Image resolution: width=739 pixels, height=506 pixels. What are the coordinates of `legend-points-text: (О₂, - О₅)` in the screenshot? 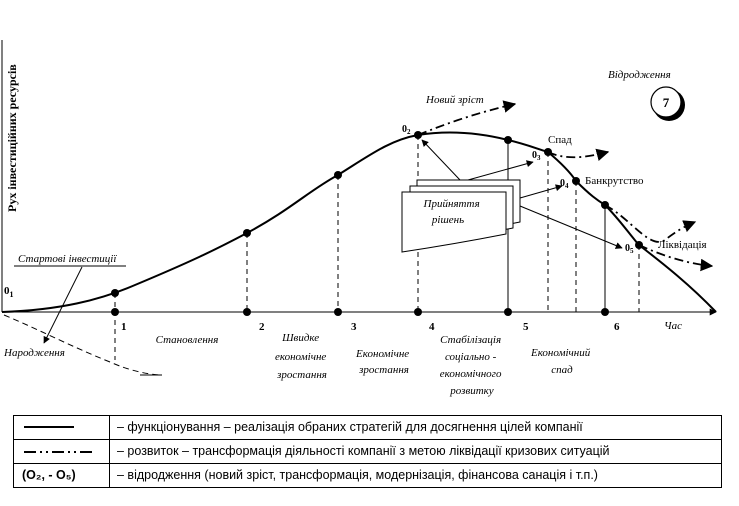 It's located at (49, 475).